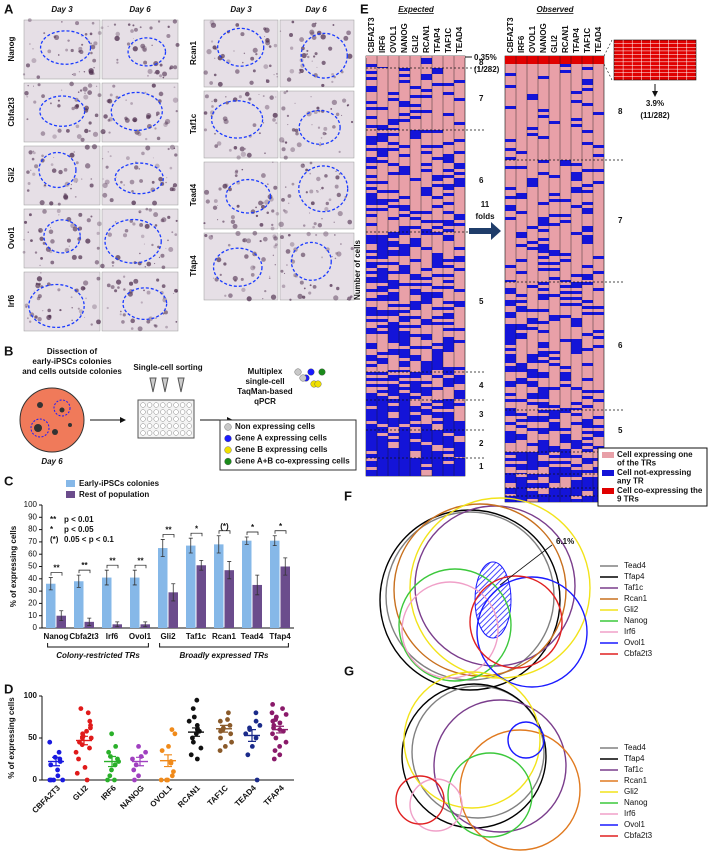 Image resolution: width=708 pixels, height=852 pixels. What do you see at coordinates (633, 769) in the screenshot?
I see `legend-text: Taf1c` at bounding box center [633, 769].